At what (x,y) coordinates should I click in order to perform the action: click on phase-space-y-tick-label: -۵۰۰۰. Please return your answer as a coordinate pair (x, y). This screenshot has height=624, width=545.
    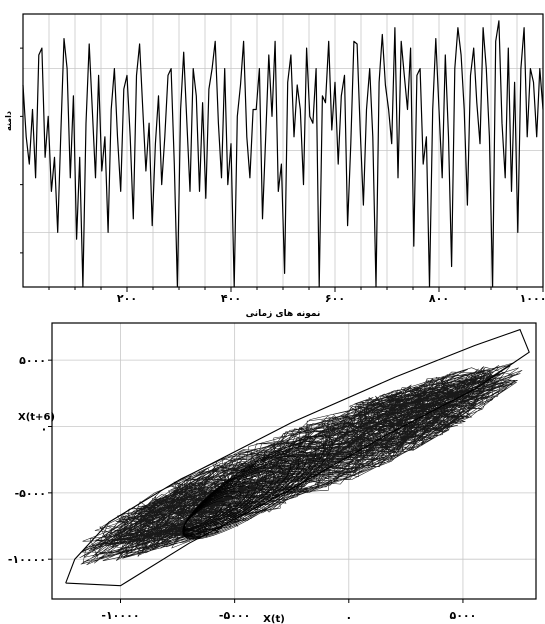
    Looking at the image, I should click on (30, 493).